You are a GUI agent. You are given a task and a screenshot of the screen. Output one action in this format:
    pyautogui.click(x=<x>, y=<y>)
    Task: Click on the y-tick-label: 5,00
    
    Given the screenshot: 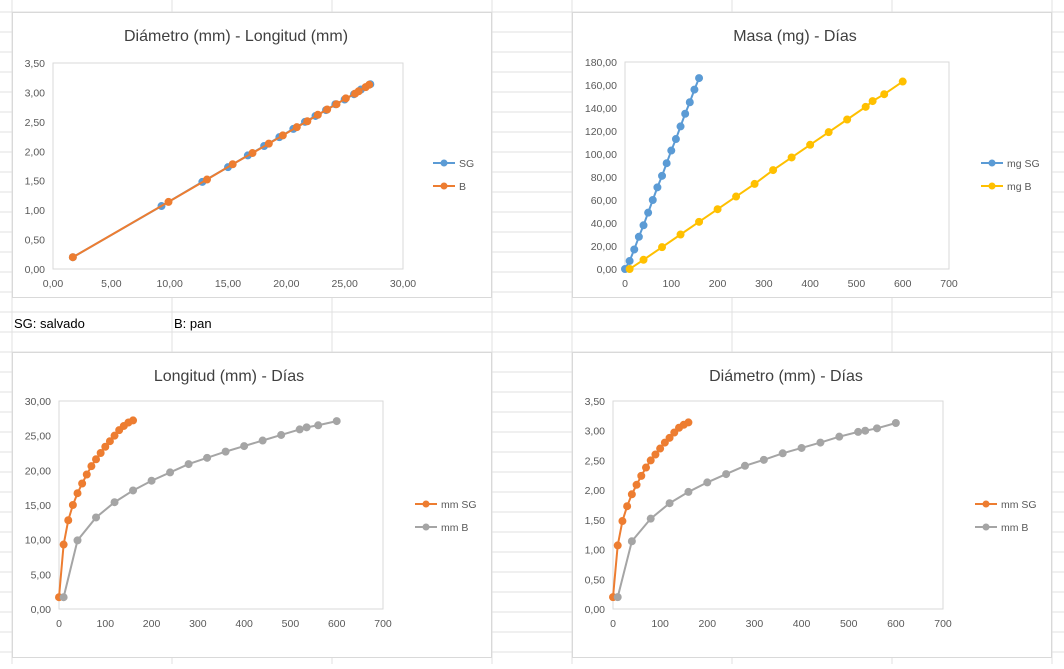 What is the action you would take?
    pyautogui.click(x=41, y=575)
    